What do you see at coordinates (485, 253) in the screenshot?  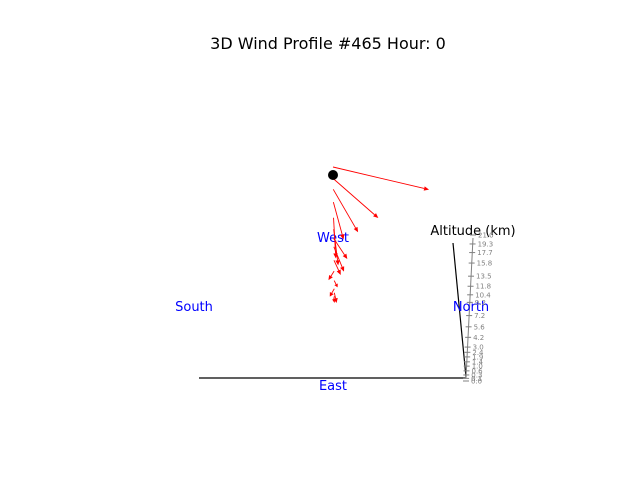 I see `altitude-tick-label: 17.7` at bounding box center [485, 253].